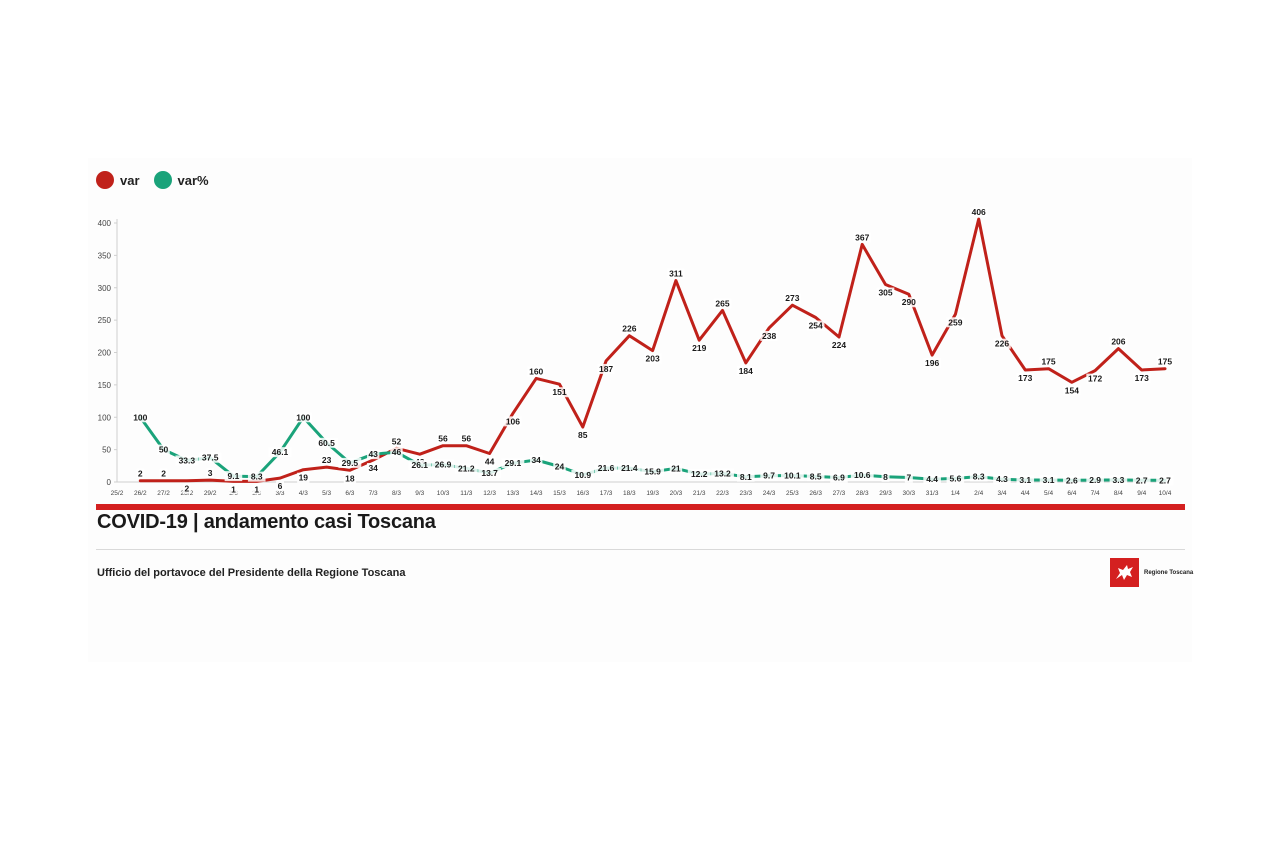  What do you see at coordinates (792, 493) in the screenshot?
I see `x-tick-label: 25/3` at bounding box center [792, 493].